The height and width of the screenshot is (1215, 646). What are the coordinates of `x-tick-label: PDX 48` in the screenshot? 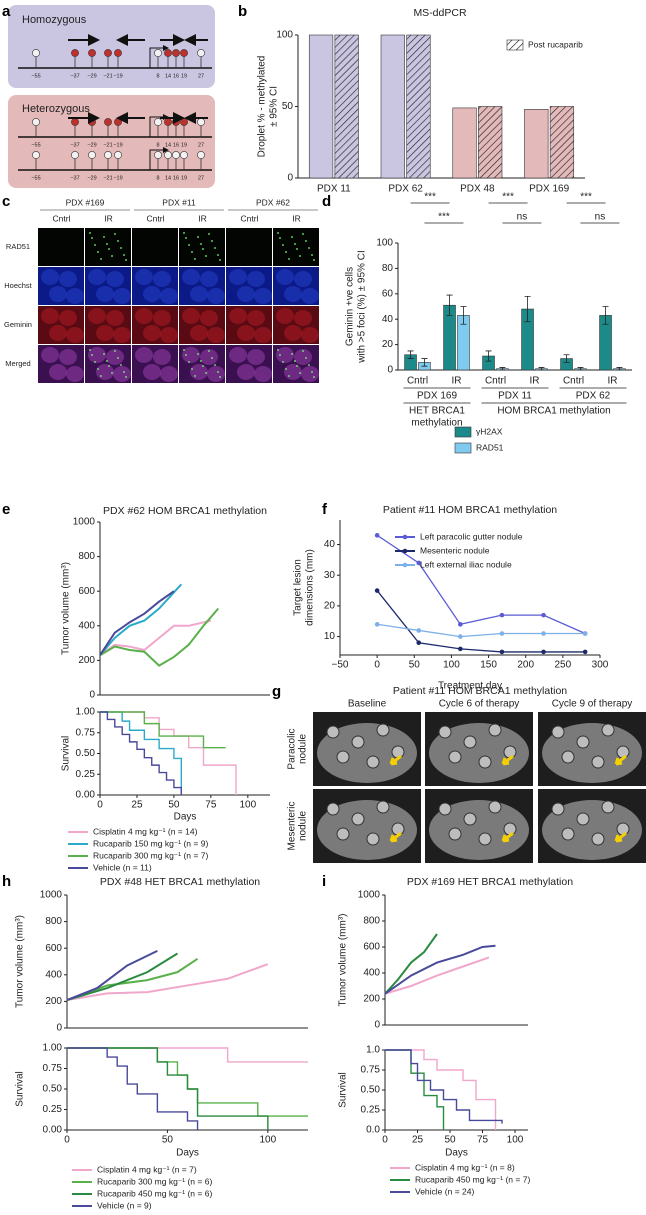 It's located at (477, 189).